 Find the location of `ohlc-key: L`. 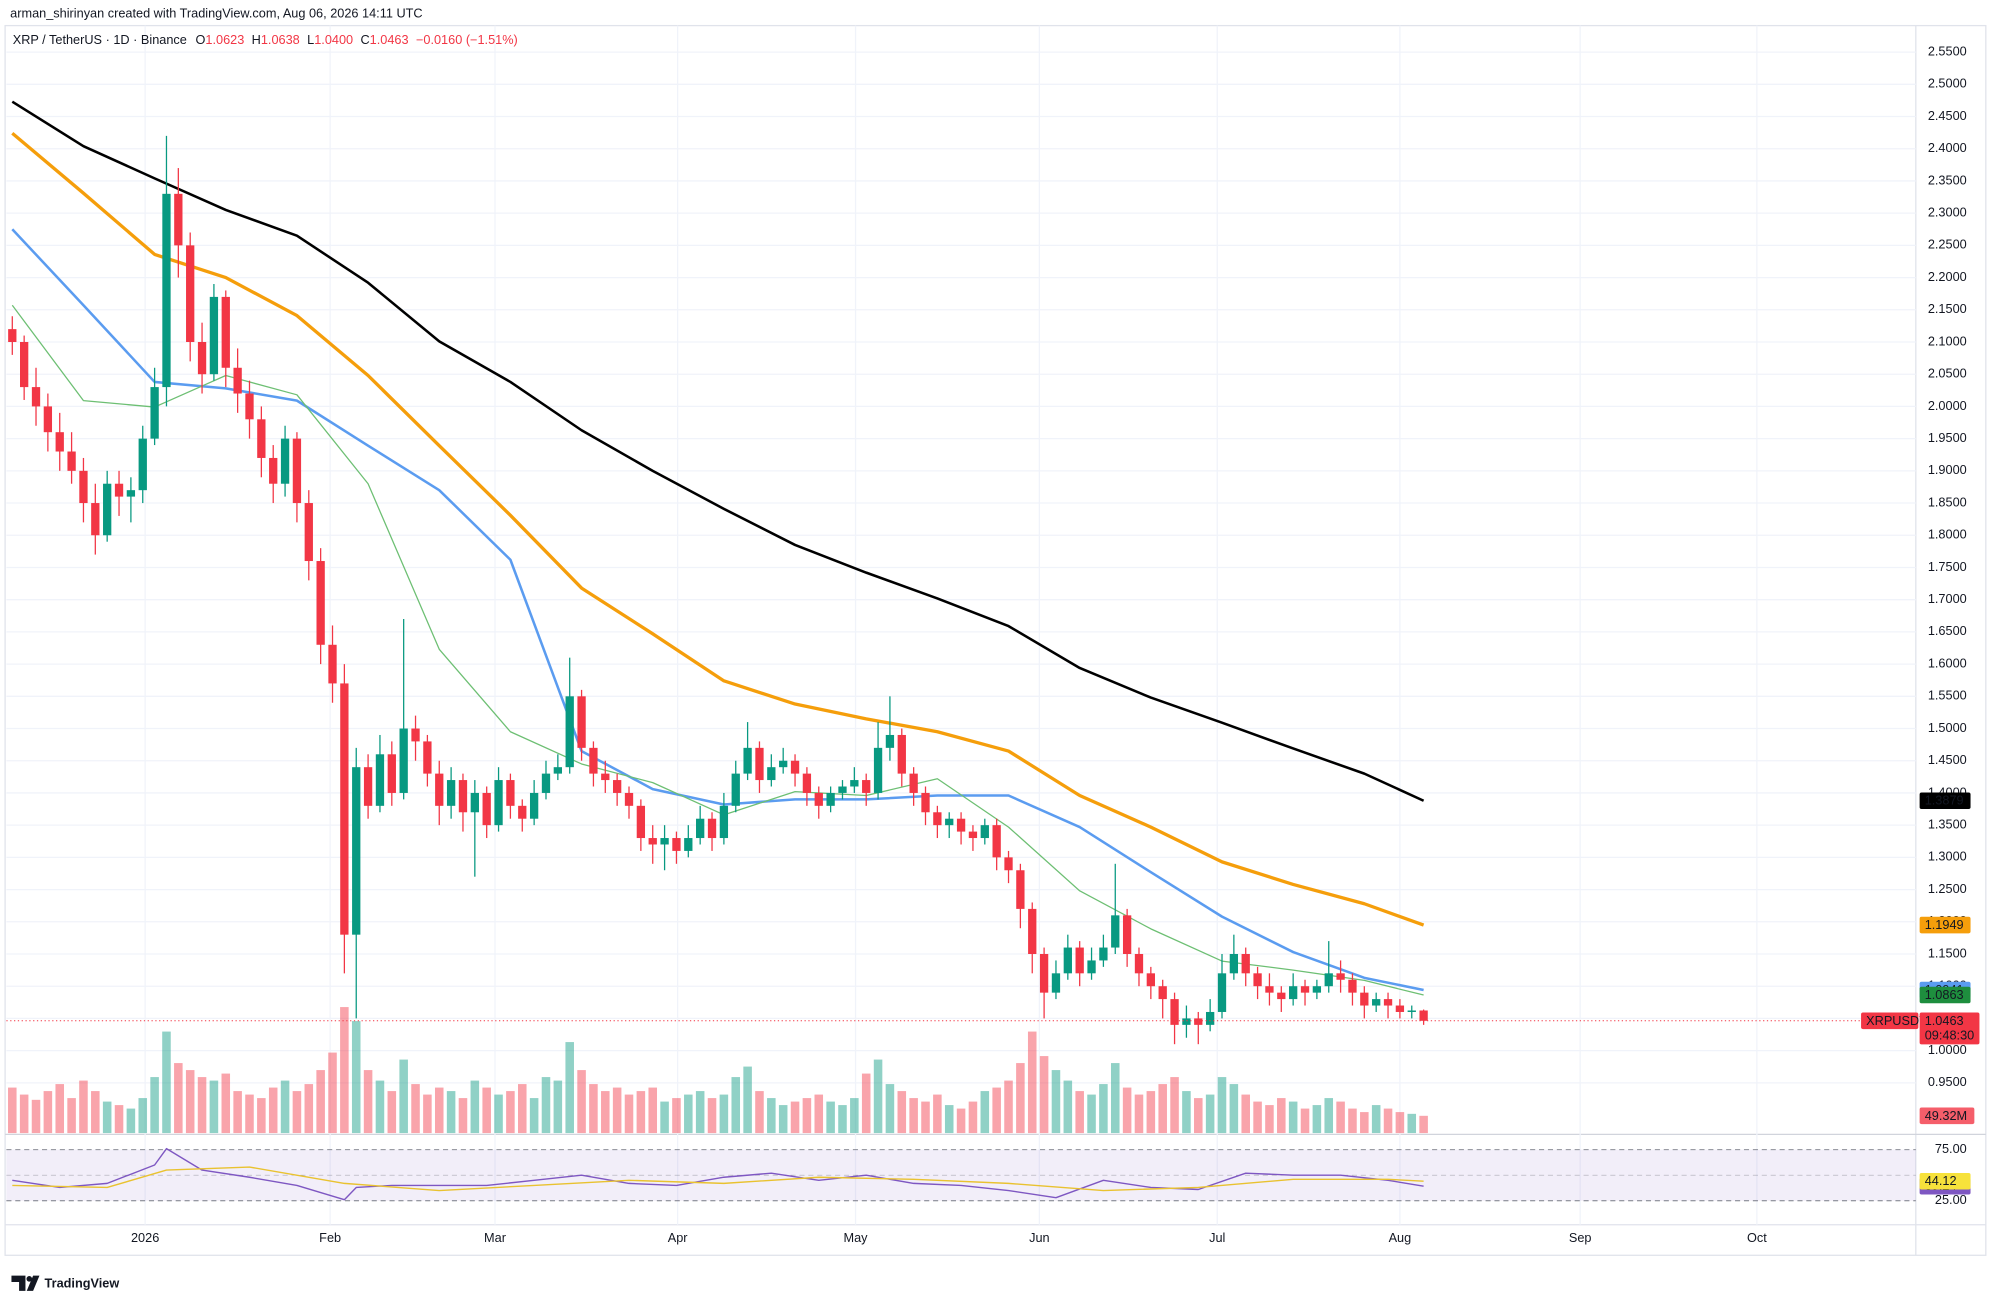

ohlc-key: L is located at coordinates (310, 39).